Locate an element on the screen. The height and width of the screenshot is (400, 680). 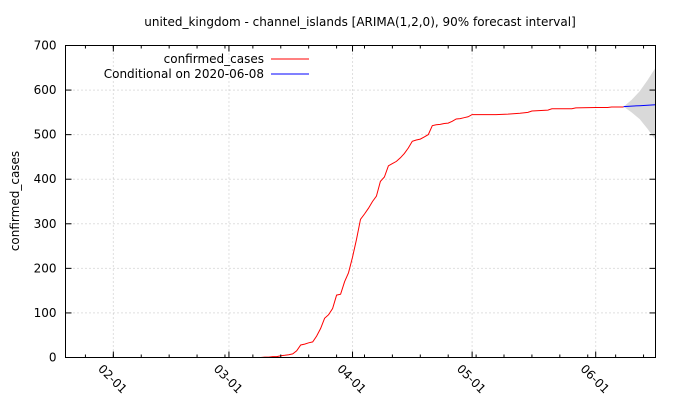
y-tick-label: 200 is located at coordinates (45, 268).